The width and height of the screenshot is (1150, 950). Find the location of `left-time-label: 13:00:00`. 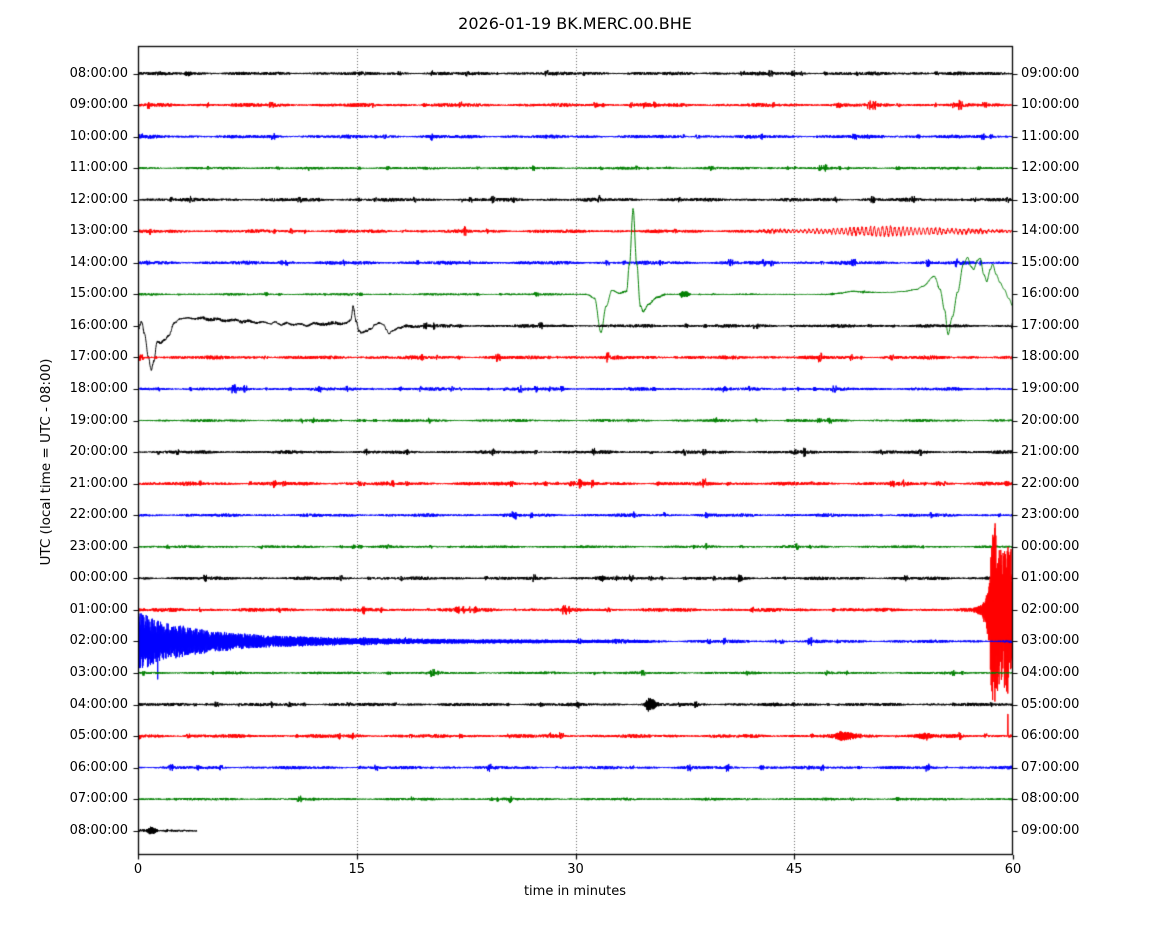

left-time-label: 13:00:00 is located at coordinates (98, 231).